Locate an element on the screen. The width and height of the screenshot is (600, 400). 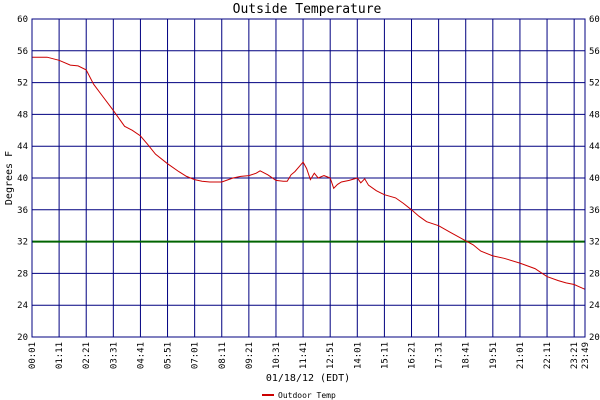
x-tick-label: 14:01 is located at coordinates (358, 355).